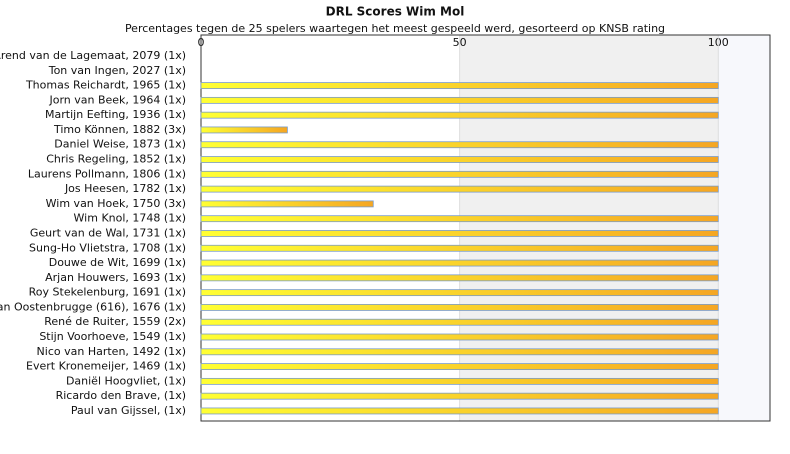 The height and width of the screenshot is (454, 790). What do you see at coordinates (117, 70) in the screenshot?
I see `y-tick-label: Ton van Ingen, 2027 (1x)` at bounding box center [117, 70].